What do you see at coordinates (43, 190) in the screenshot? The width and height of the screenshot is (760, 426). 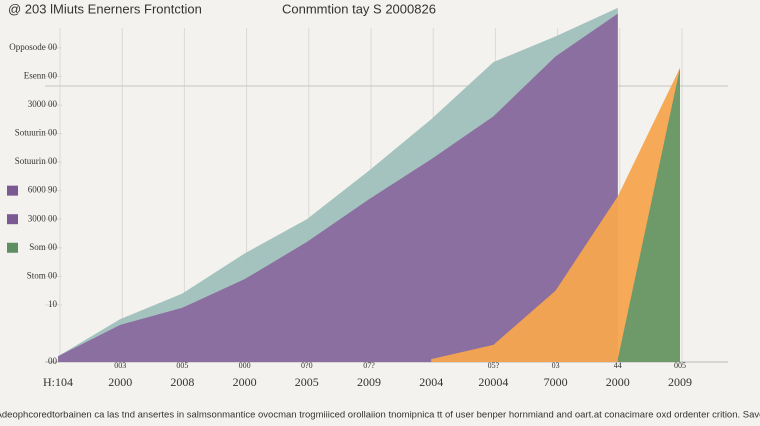 I see `y-tick-label: 6000 90` at bounding box center [43, 190].